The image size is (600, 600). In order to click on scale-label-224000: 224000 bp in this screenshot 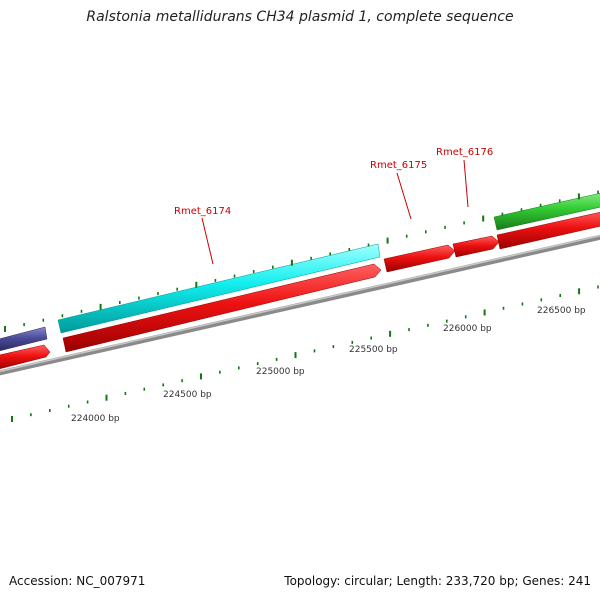, I will do `click(95, 419)`.